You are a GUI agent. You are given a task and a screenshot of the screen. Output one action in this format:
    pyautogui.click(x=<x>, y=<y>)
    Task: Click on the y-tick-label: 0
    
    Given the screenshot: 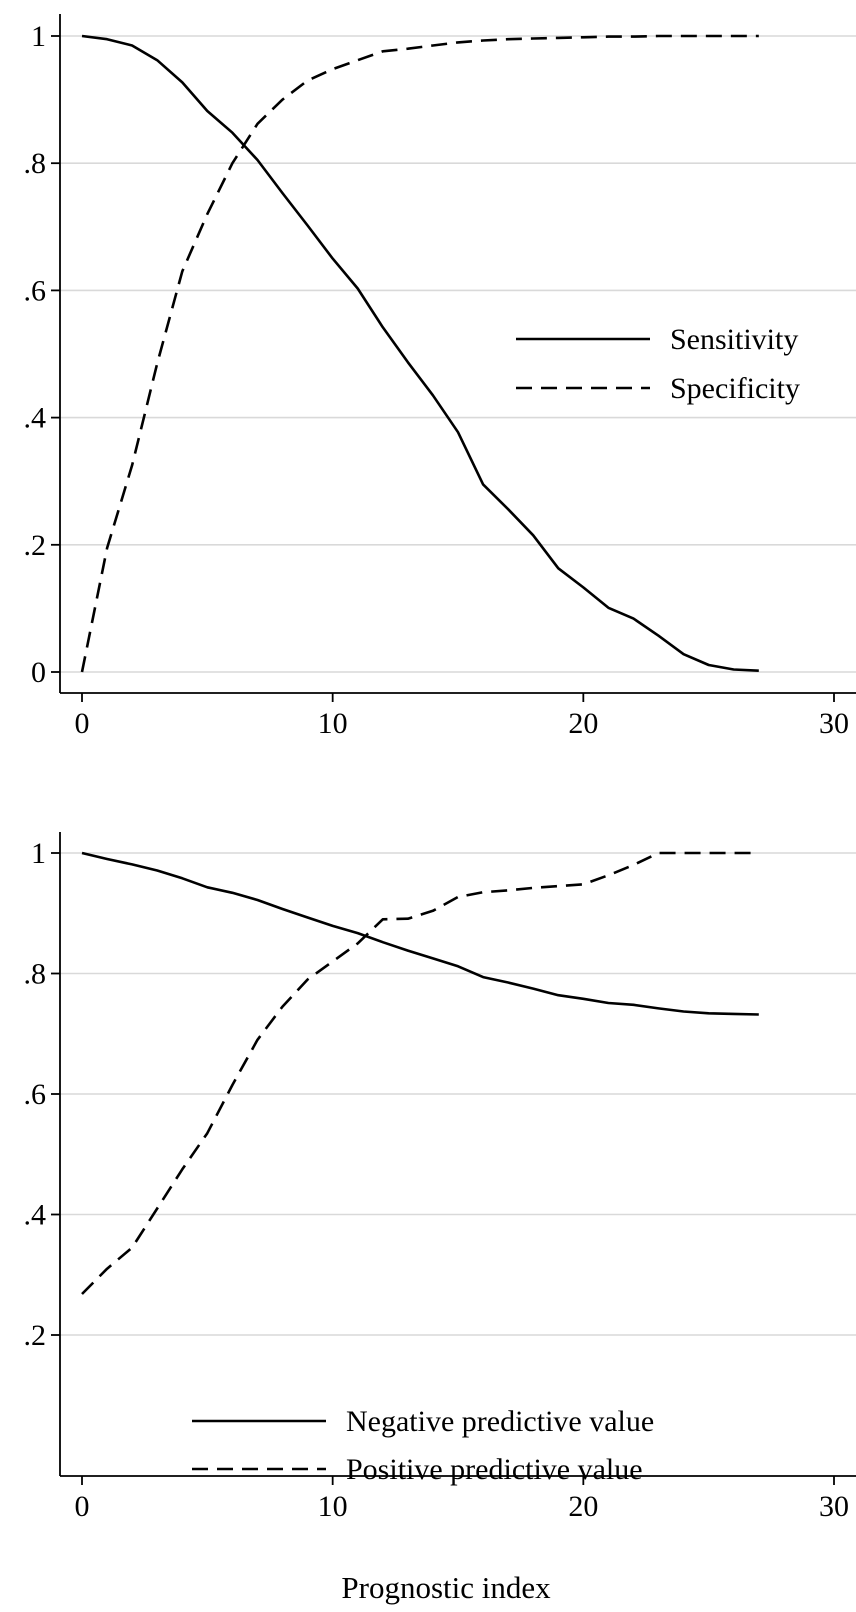 What is the action you would take?
    pyautogui.click(x=38, y=672)
    